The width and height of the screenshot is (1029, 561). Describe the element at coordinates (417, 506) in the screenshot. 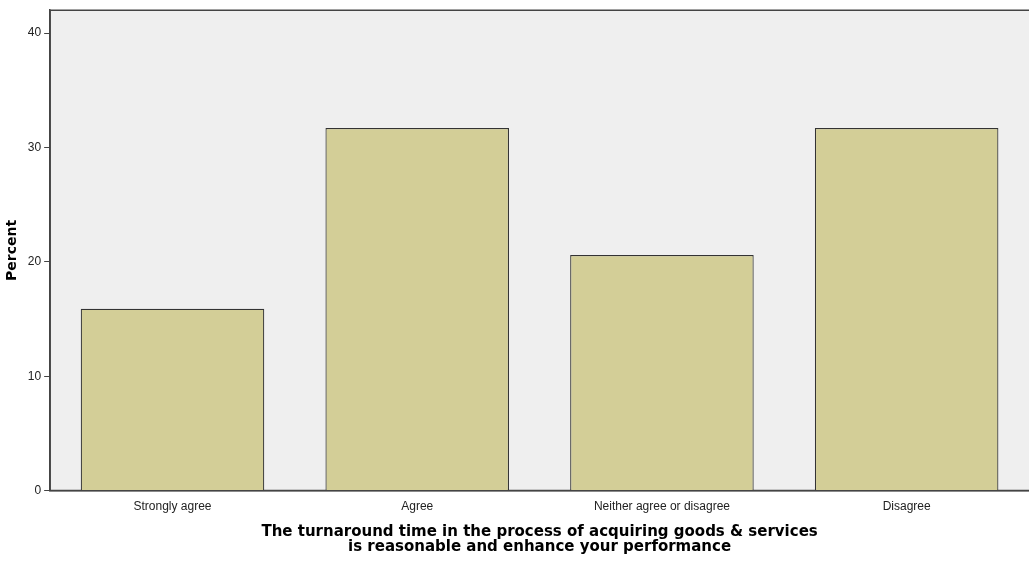

I see `x-tick-label: Agree` at that location.